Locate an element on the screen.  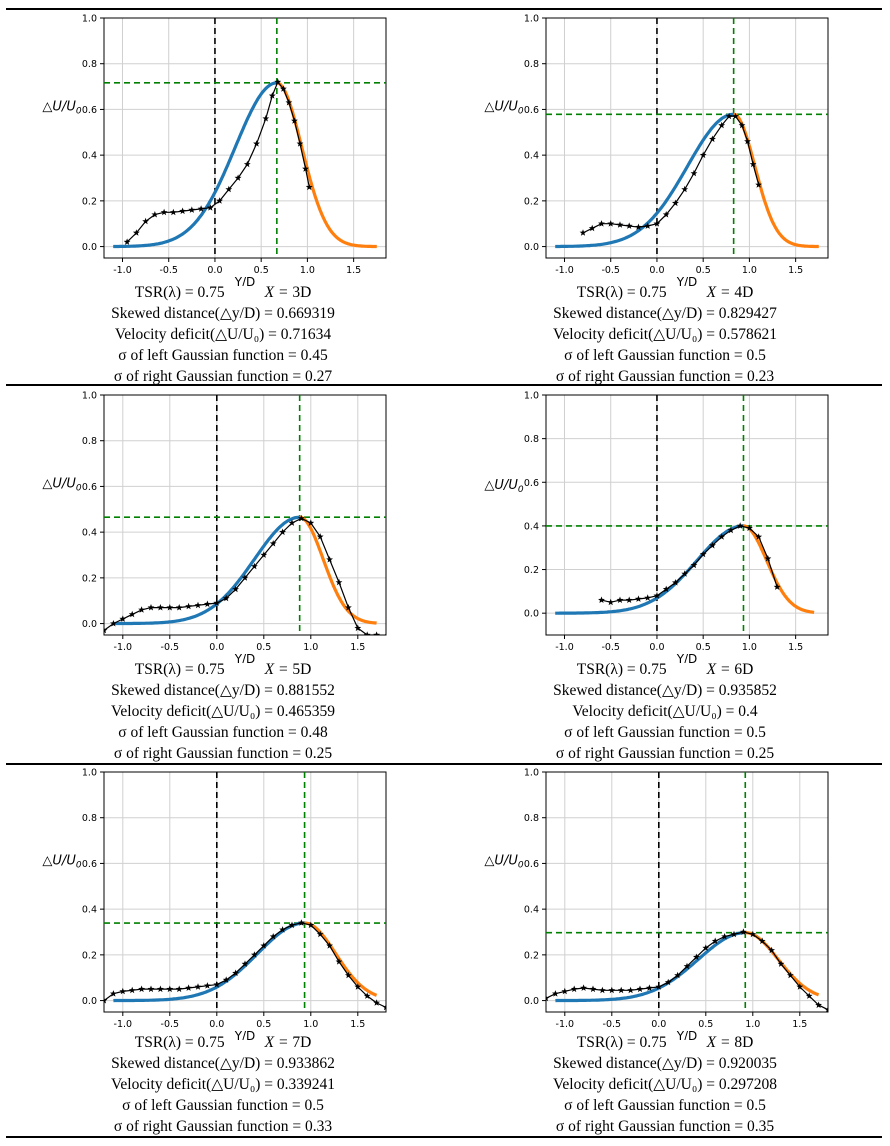
tsr-value: 0.75 is located at coordinates (211, 1042).